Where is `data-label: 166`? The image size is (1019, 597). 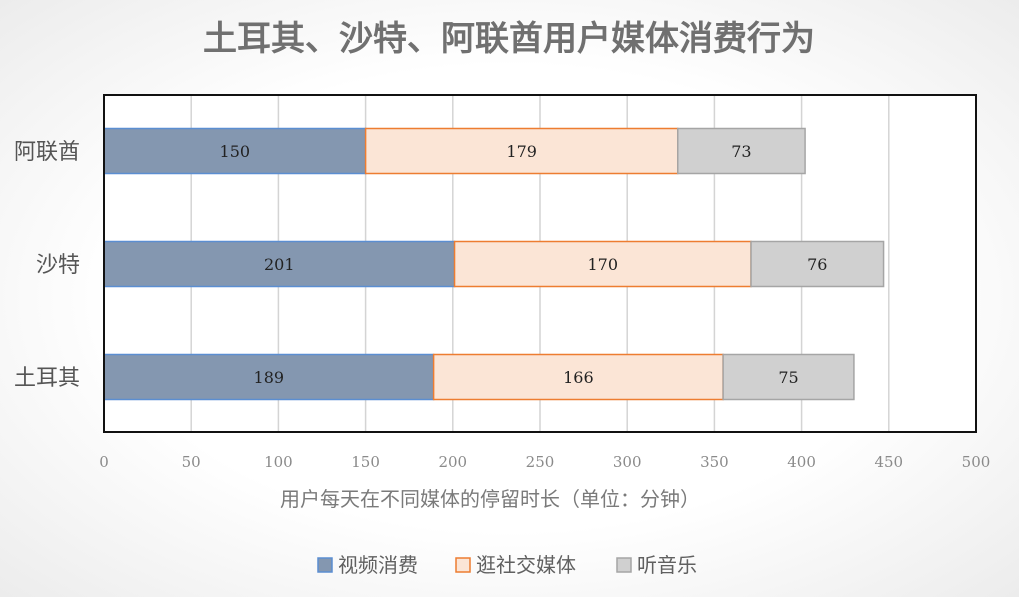 data-label: 166 is located at coordinates (578, 377).